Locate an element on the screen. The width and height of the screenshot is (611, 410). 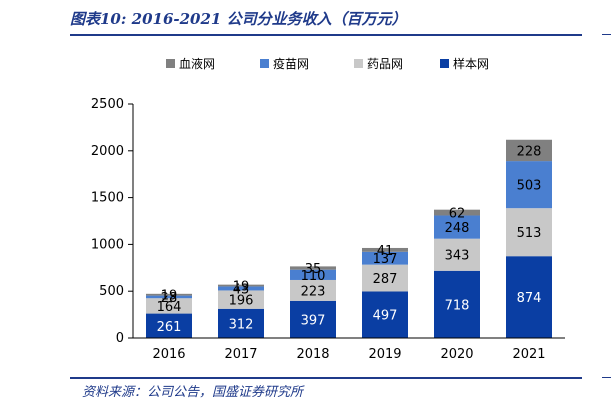
data-label-sample: 312 is located at coordinates (241, 324).